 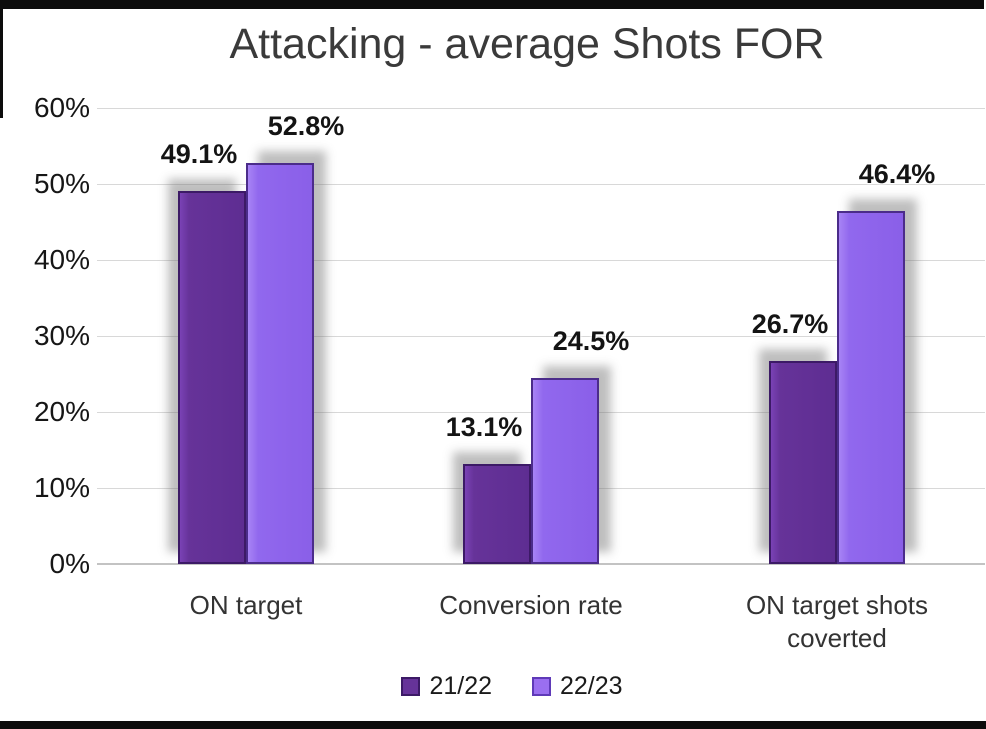 I want to click on y-axis-tick-60: 60%, so click(x=61, y=107).